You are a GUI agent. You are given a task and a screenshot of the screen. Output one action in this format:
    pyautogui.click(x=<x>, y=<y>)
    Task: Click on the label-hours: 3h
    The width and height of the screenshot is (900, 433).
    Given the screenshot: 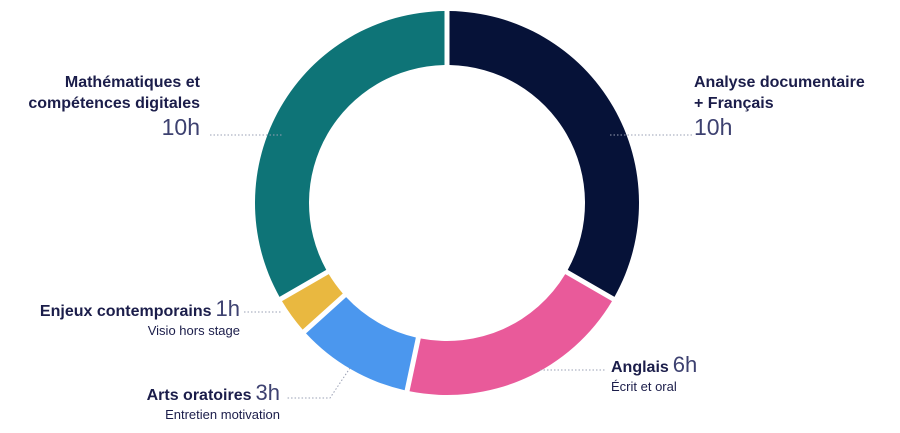 What is the action you would take?
    pyautogui.click(x=267, y=392)
    